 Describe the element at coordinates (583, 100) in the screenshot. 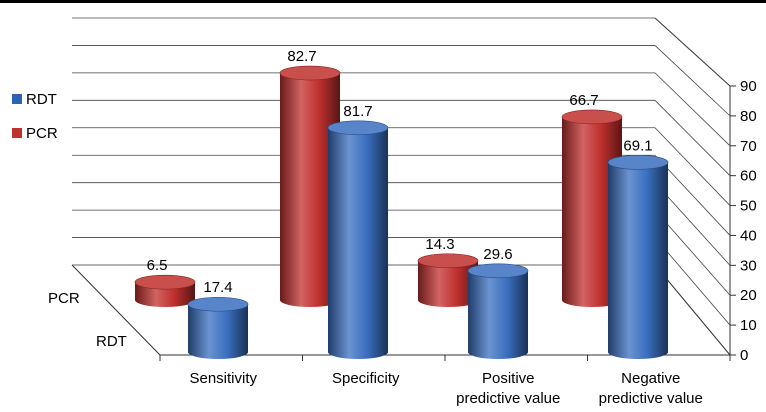

I see `data-label: 66.7` at that location.